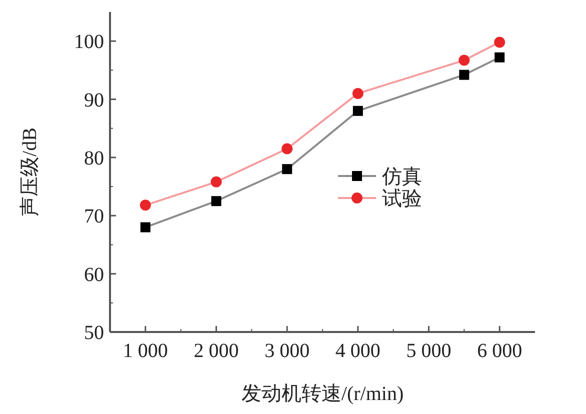 The width and height of the screenshot is (586, 414). Describe the element at coordinates (94, 217) in the screenshot. I see `y-tick-label: 70` at that location.